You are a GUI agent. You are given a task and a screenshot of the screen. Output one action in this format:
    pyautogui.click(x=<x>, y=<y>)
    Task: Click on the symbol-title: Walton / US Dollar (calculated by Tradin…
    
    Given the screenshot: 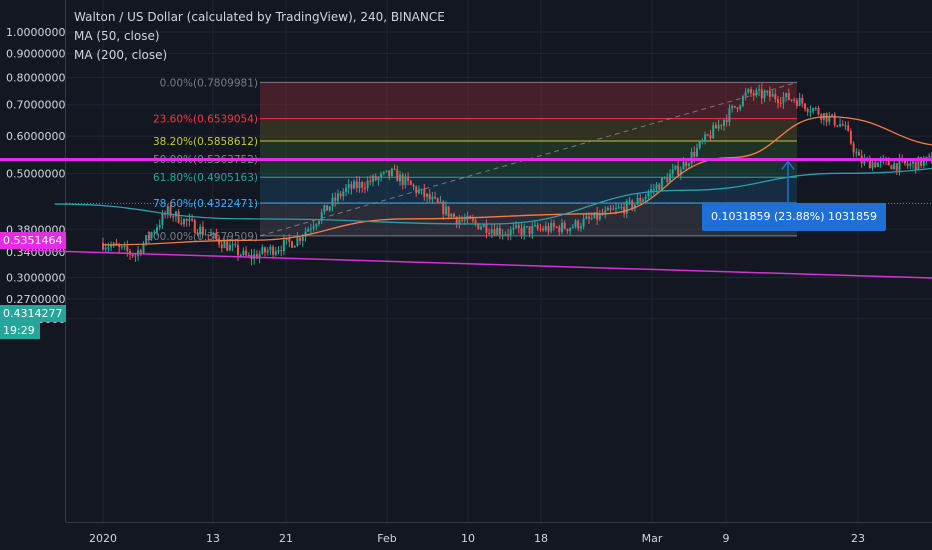 What is the action you would take?
    pyautogui.click(x=259, y=17)
    